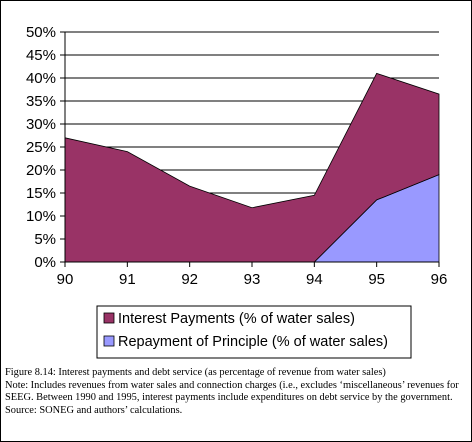  What do you see at coordinates (127, 279) in the screenshot?
I see `x-tick-label: 91` at bounding box center [127, 279].